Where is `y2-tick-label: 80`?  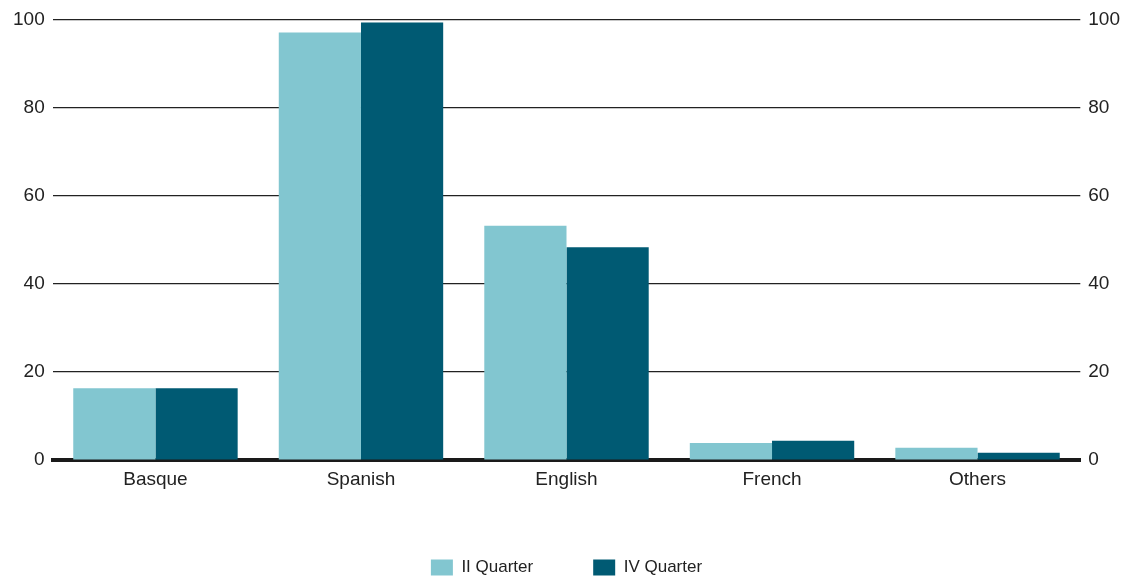
y2-tick-label: 80 is located at coordinates (1099, 106).